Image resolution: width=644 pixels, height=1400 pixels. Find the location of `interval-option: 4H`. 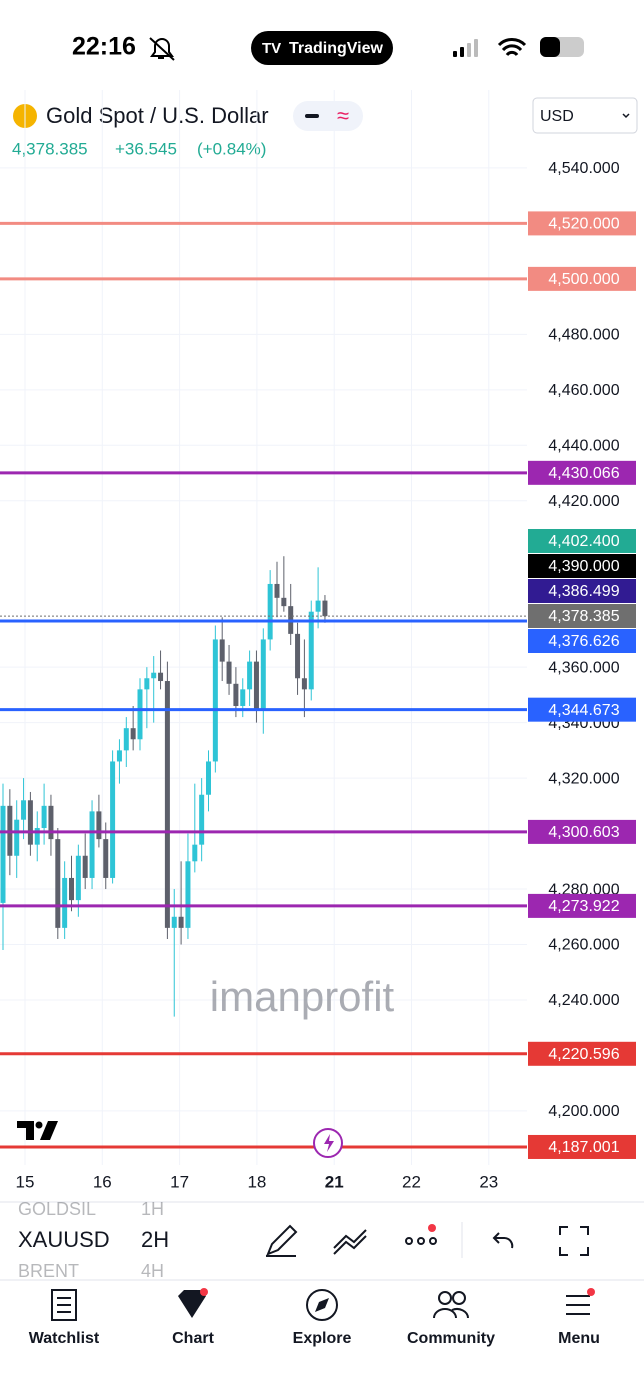

interval-option: 4H is located at coordinates (152, 1271).